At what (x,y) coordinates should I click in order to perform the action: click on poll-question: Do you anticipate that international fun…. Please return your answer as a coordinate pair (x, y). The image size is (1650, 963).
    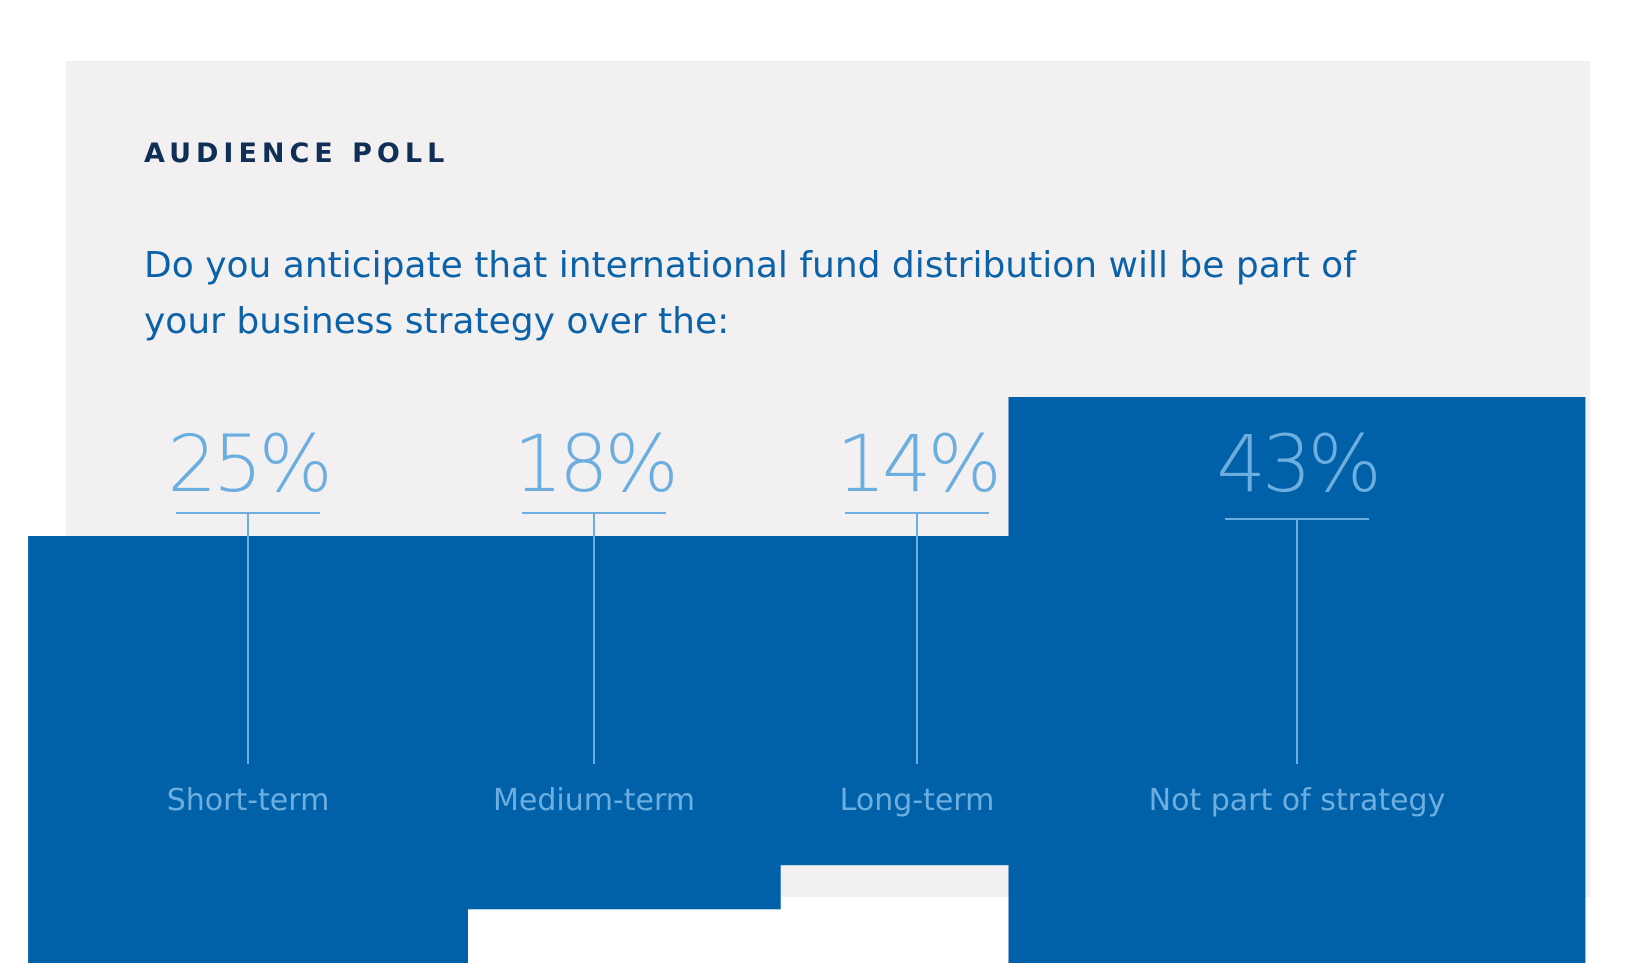
    Looking at the image, I should click on (750, 293).